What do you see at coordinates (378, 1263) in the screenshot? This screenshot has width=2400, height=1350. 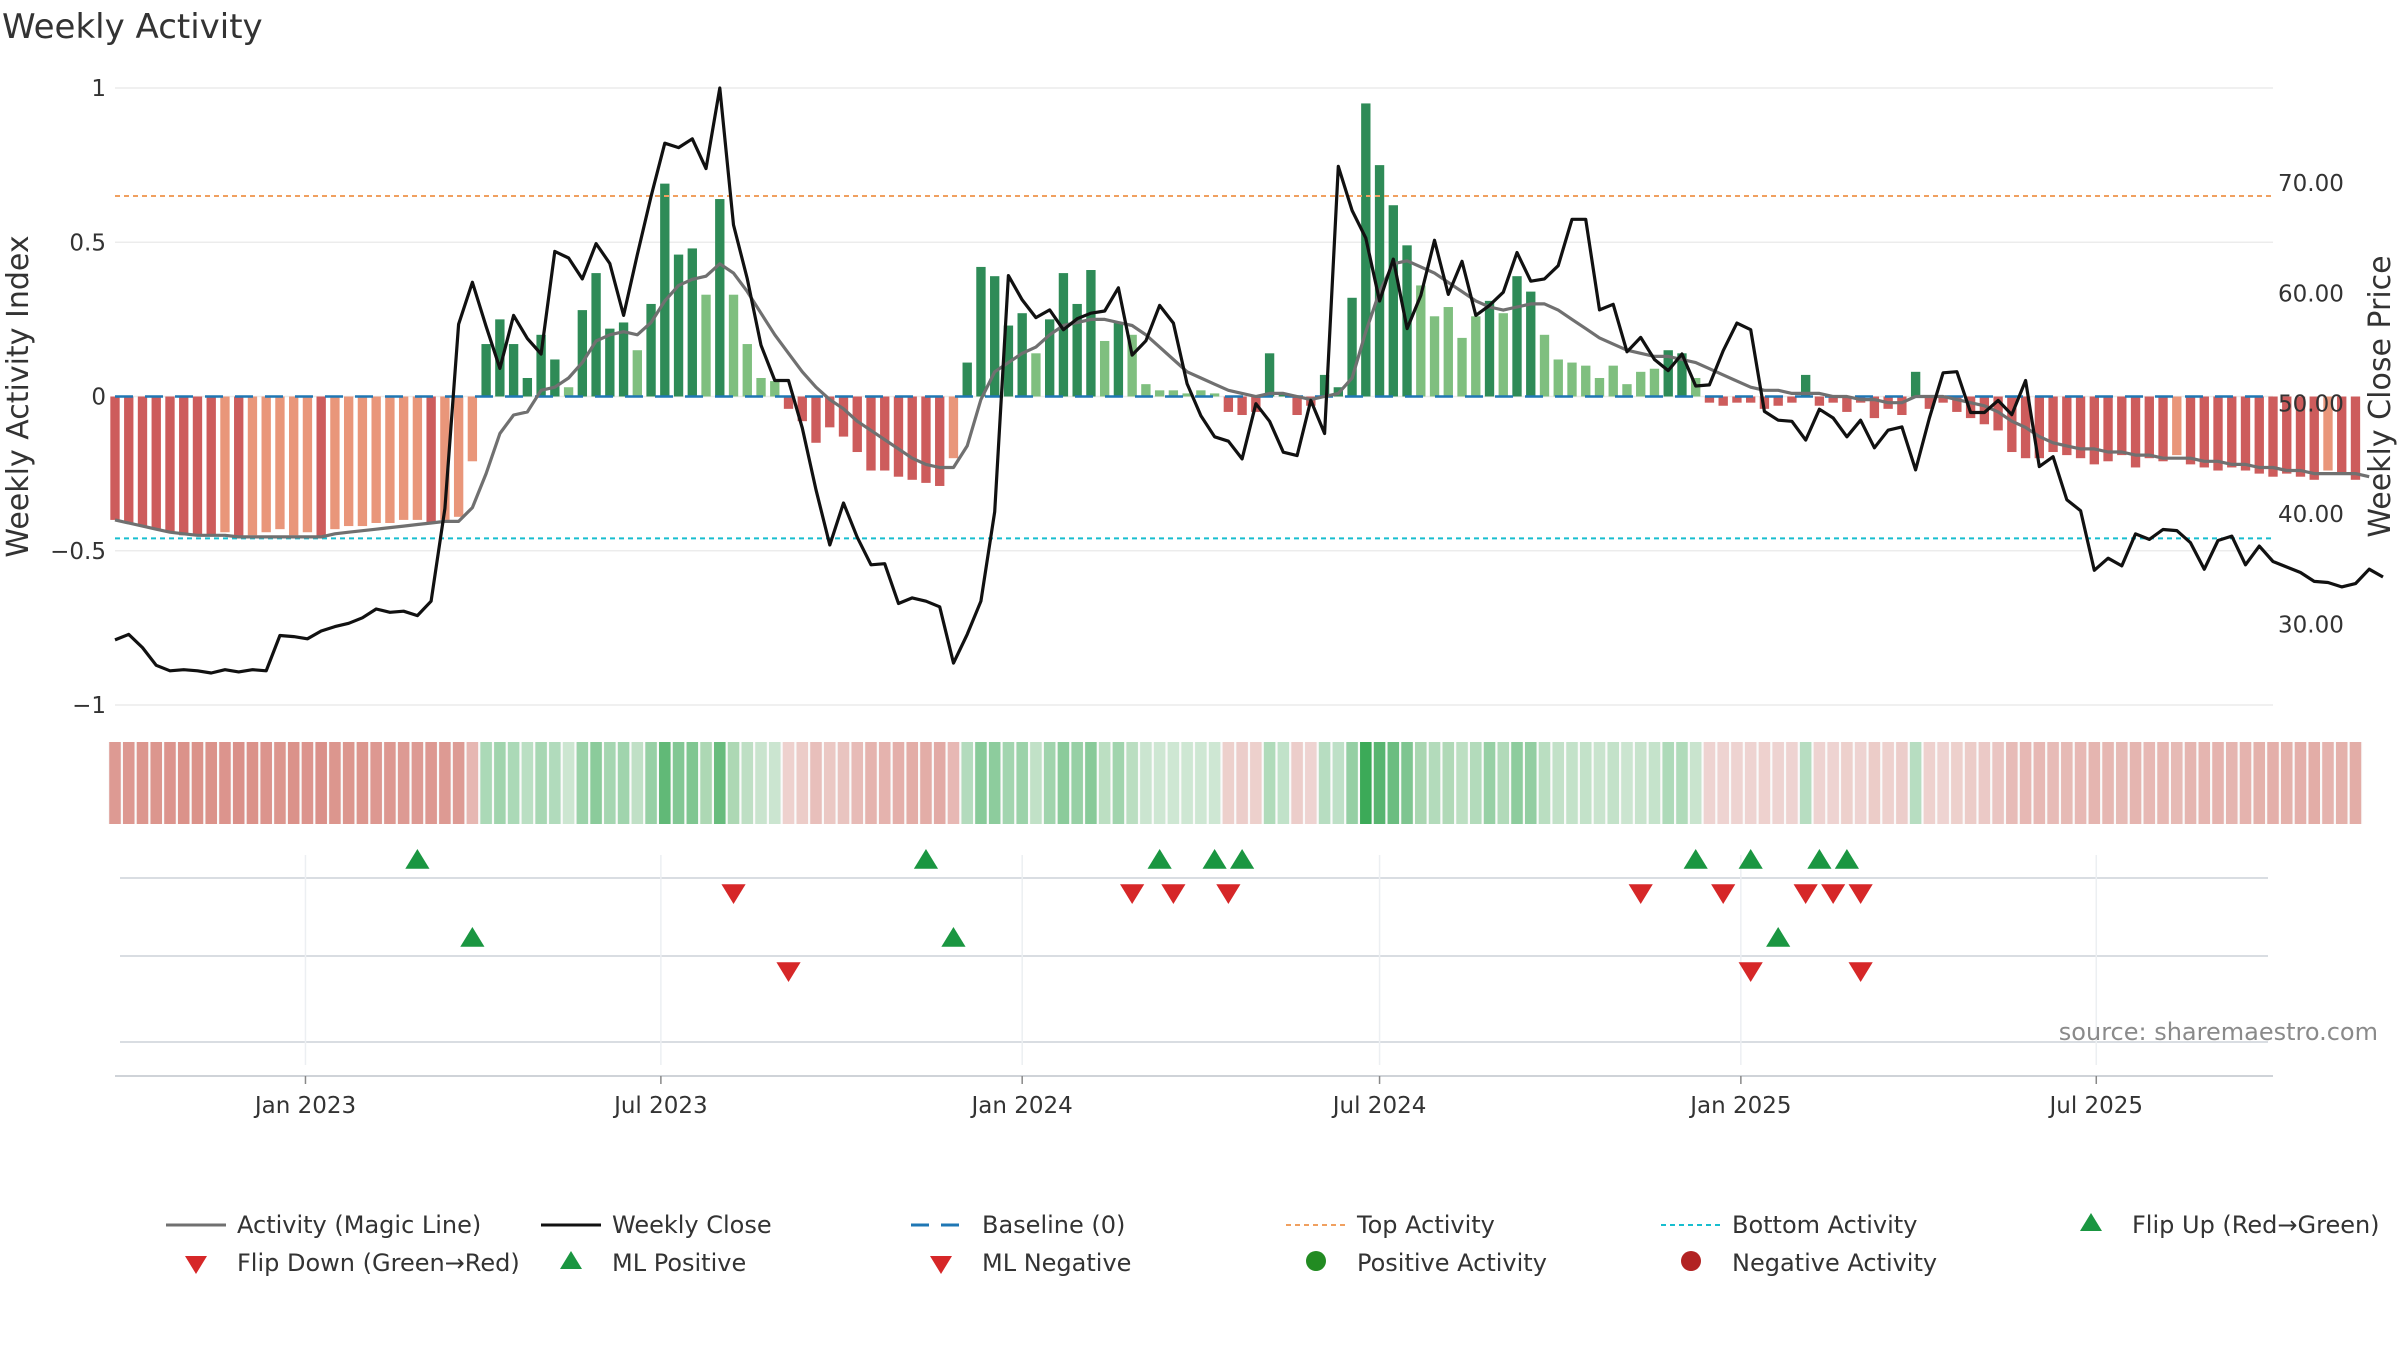 I see `legend-label: Flip Down (Green→Red)` at bounding box center [378, 1263].